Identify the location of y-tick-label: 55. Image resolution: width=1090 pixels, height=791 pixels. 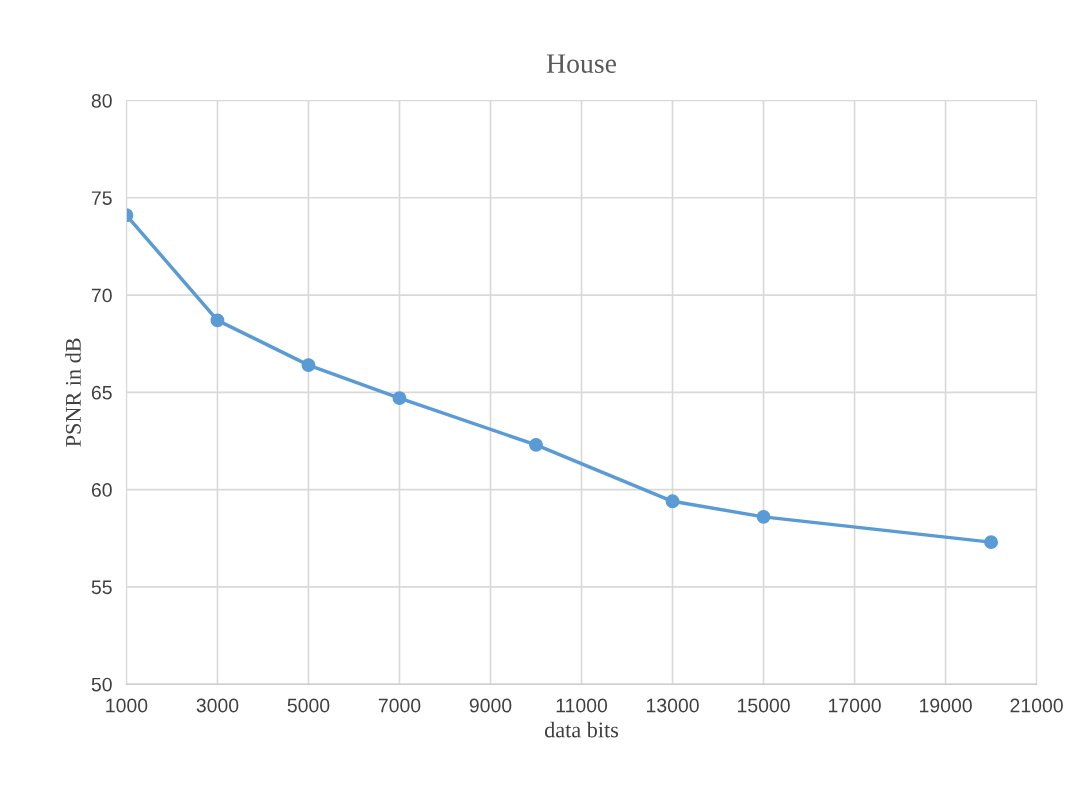
(101, 587).